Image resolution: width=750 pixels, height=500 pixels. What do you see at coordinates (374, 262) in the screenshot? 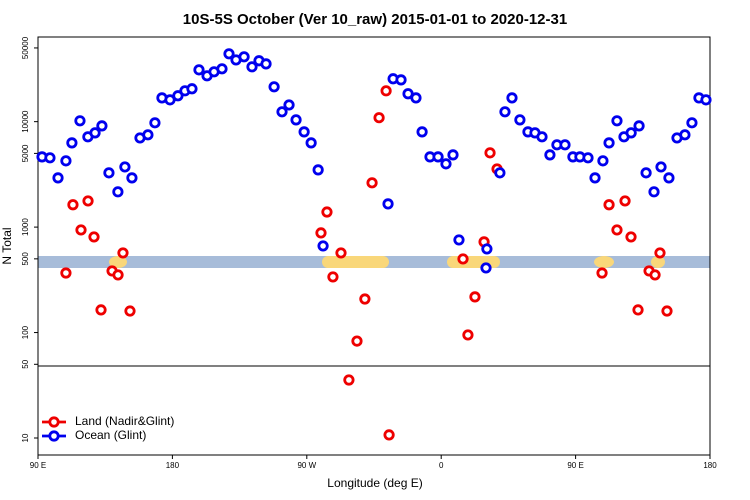
I see `map-band` at bounding box center [374, 262].